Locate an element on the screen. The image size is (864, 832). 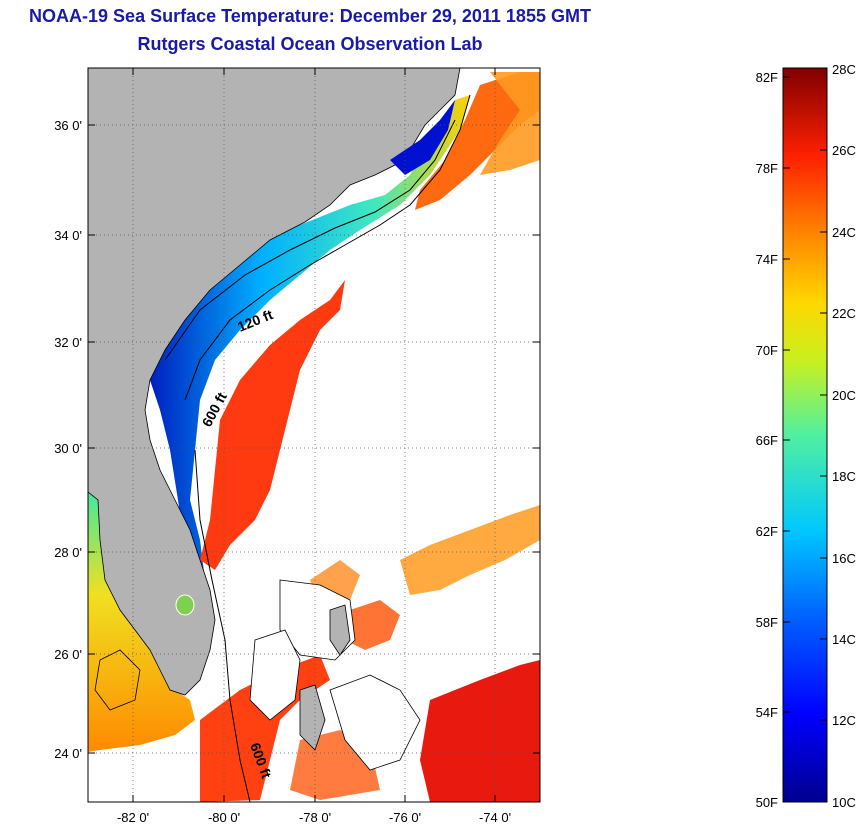
abaco-island is located at coordinates (340, 630).